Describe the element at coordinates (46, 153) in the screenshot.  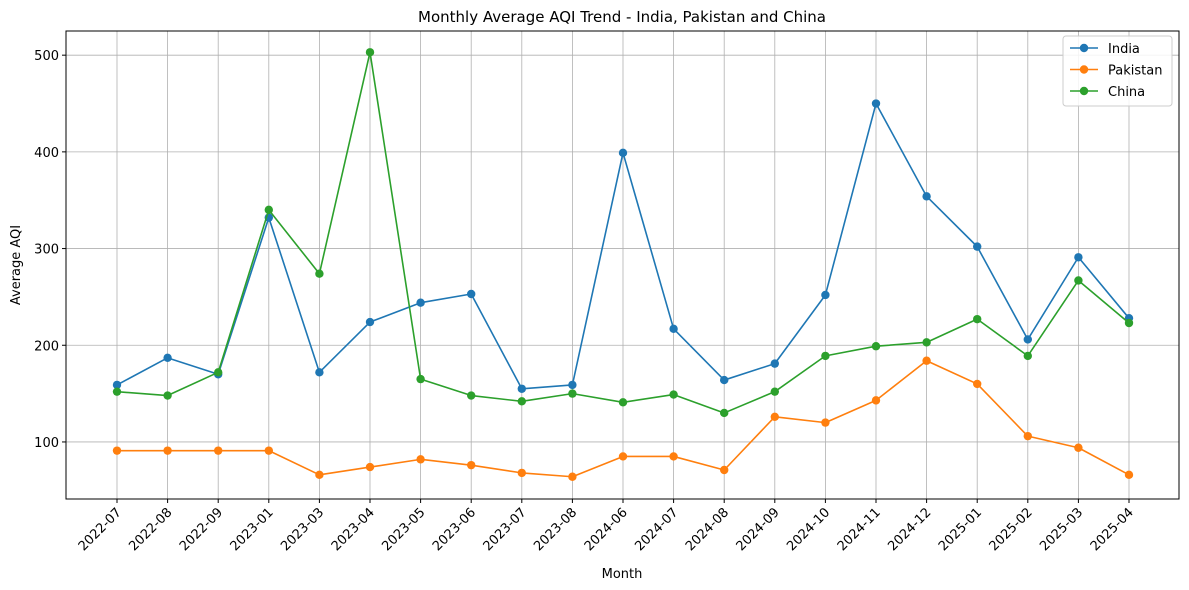
I see `y-tick-label: 400` at that location.